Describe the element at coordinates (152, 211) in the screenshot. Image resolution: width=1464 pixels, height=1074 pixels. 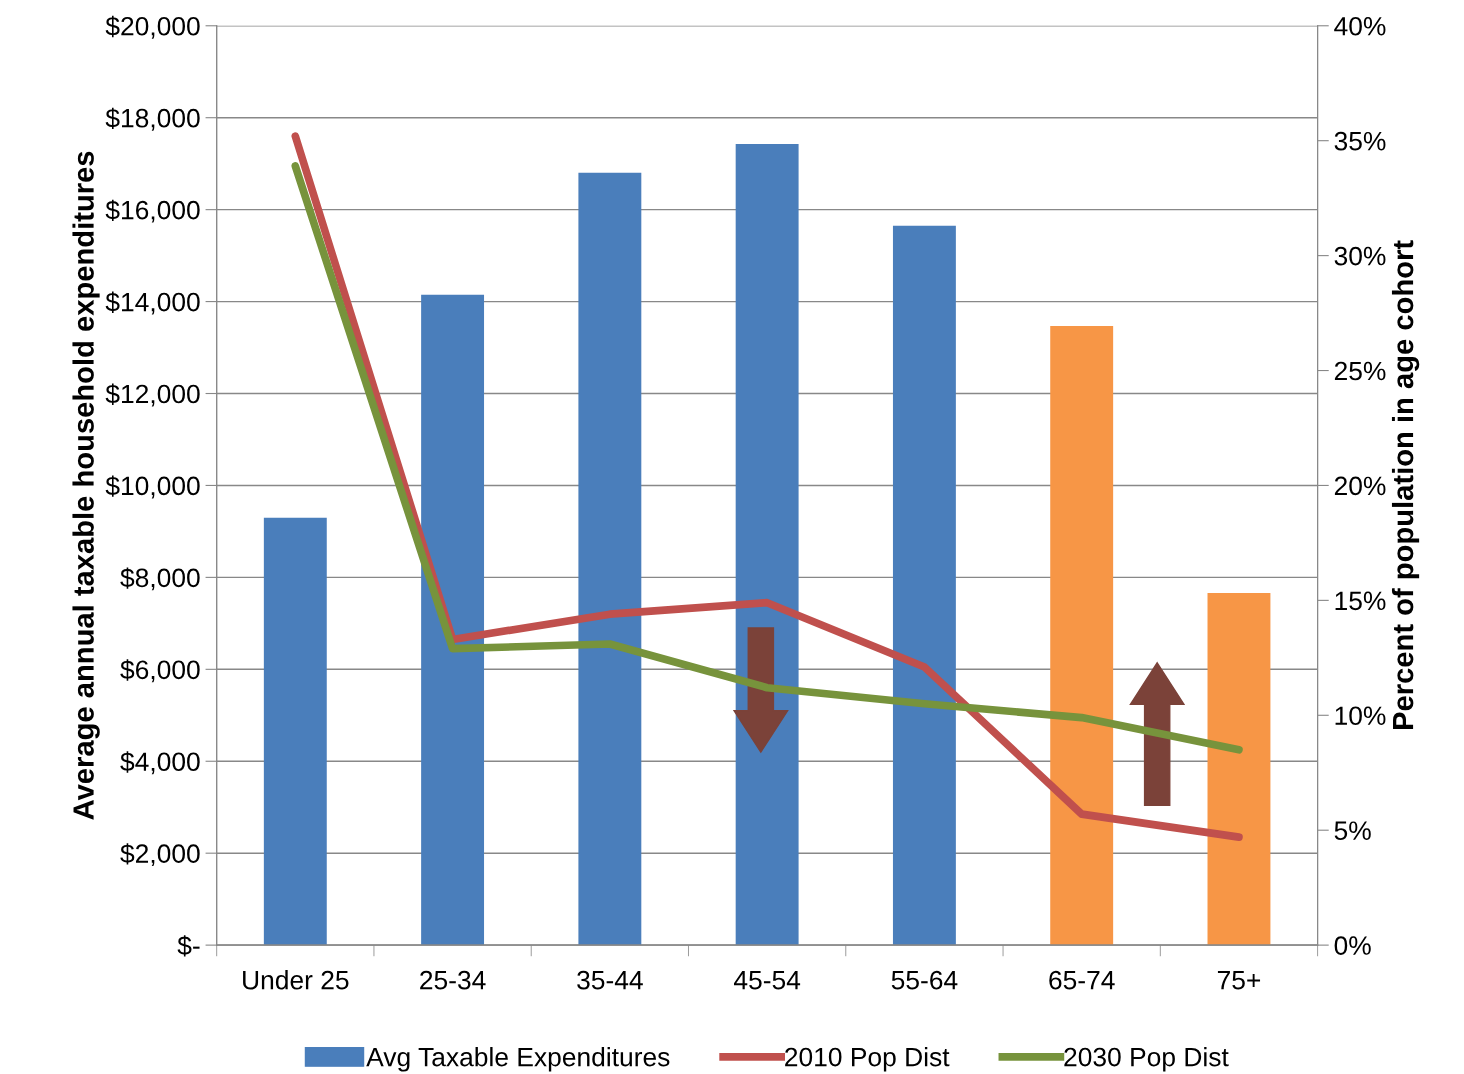
I see `y-tick-label: $16,000` at that location.